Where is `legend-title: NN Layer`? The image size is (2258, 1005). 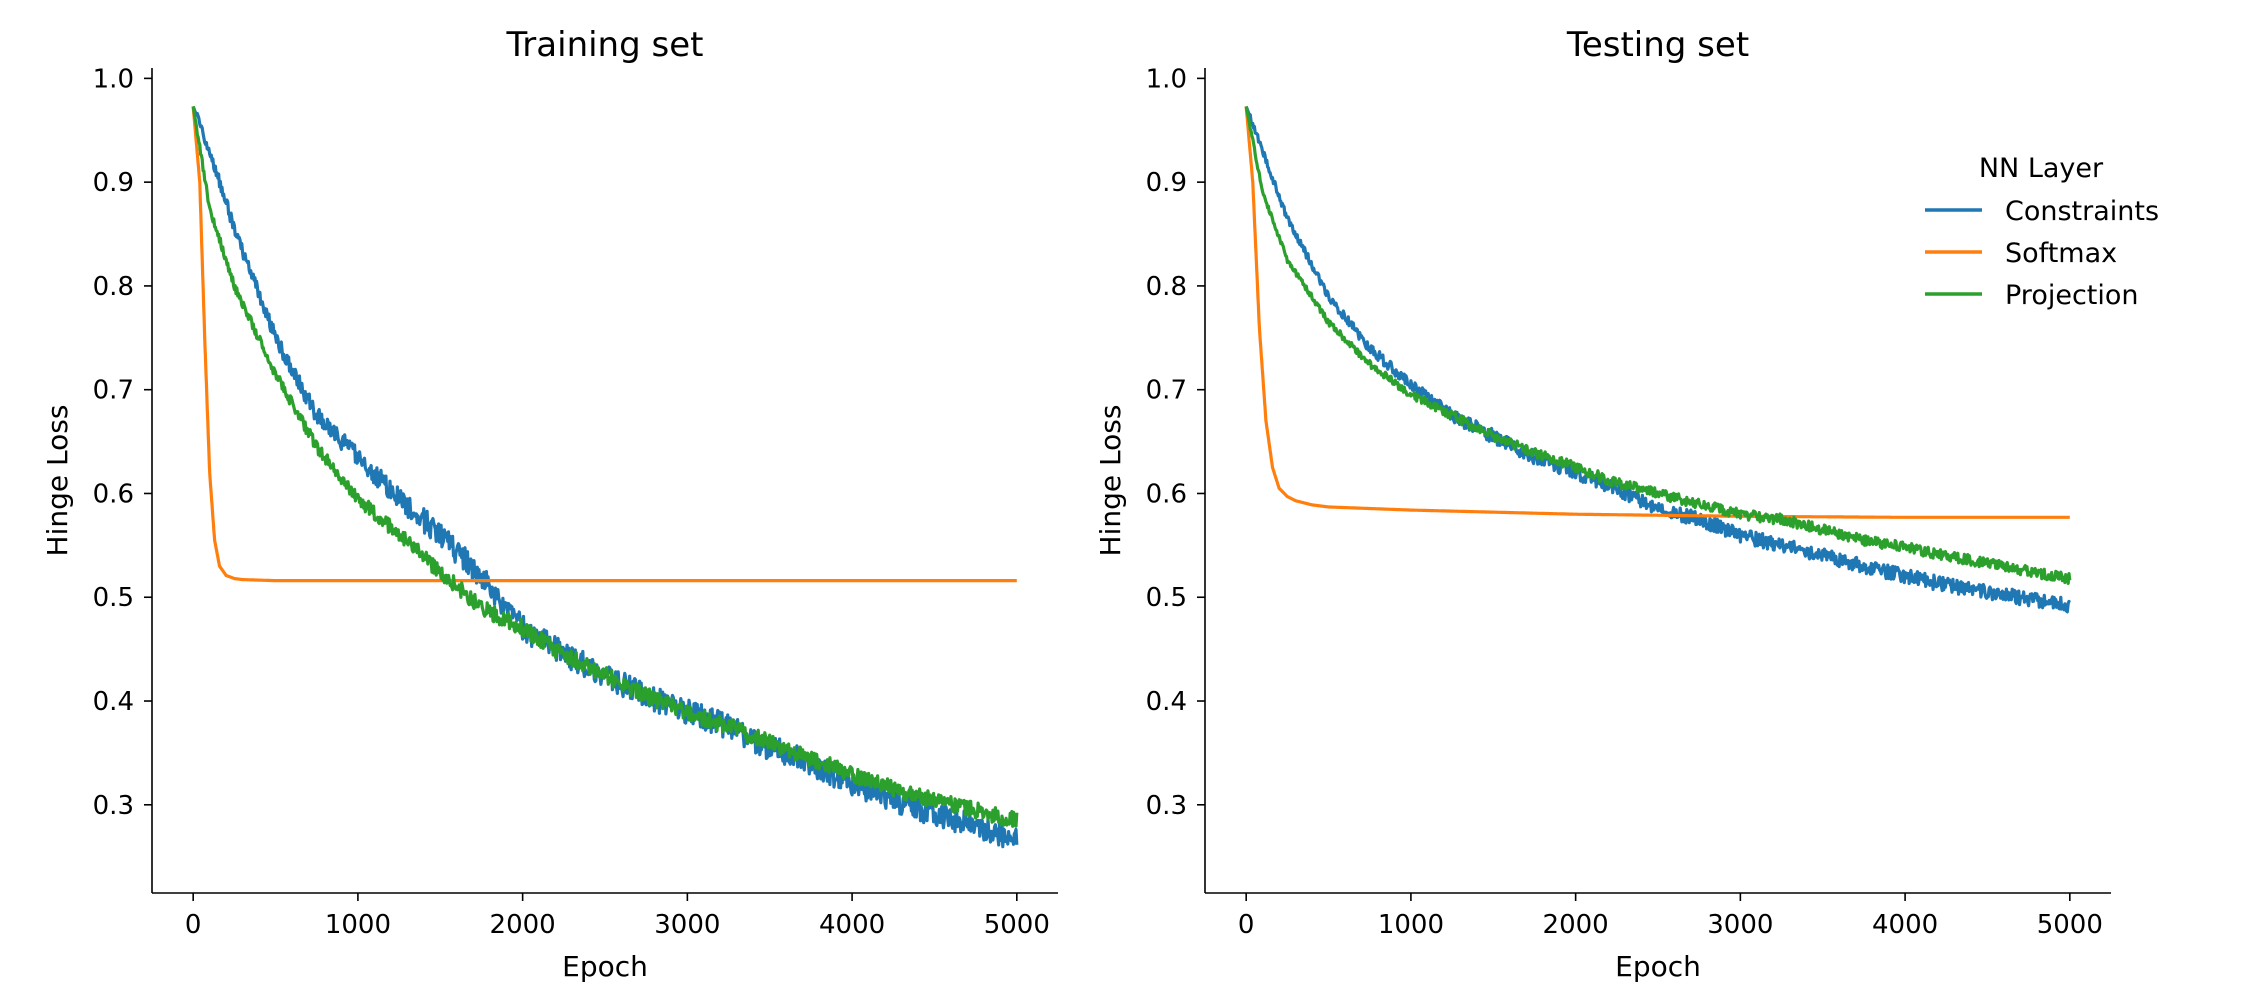 legend-title: NN Layer is located at coordinates (2041, 168).